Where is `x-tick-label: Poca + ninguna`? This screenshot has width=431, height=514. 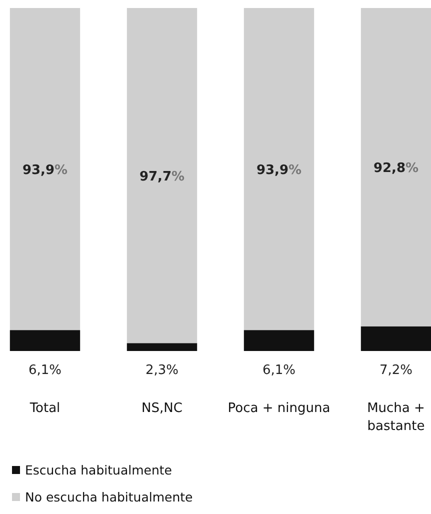 x-tick-label: Poca + ninguna is located at coordinates (279, 408).